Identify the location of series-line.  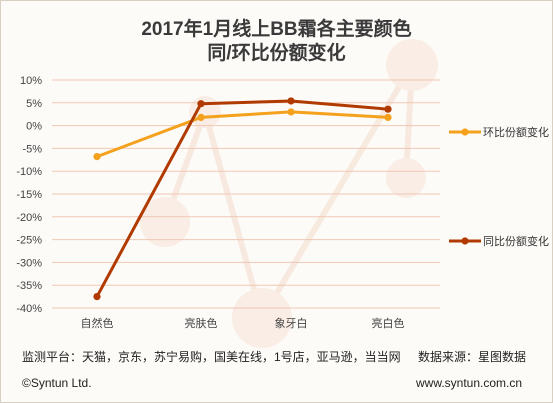
(242, 134).